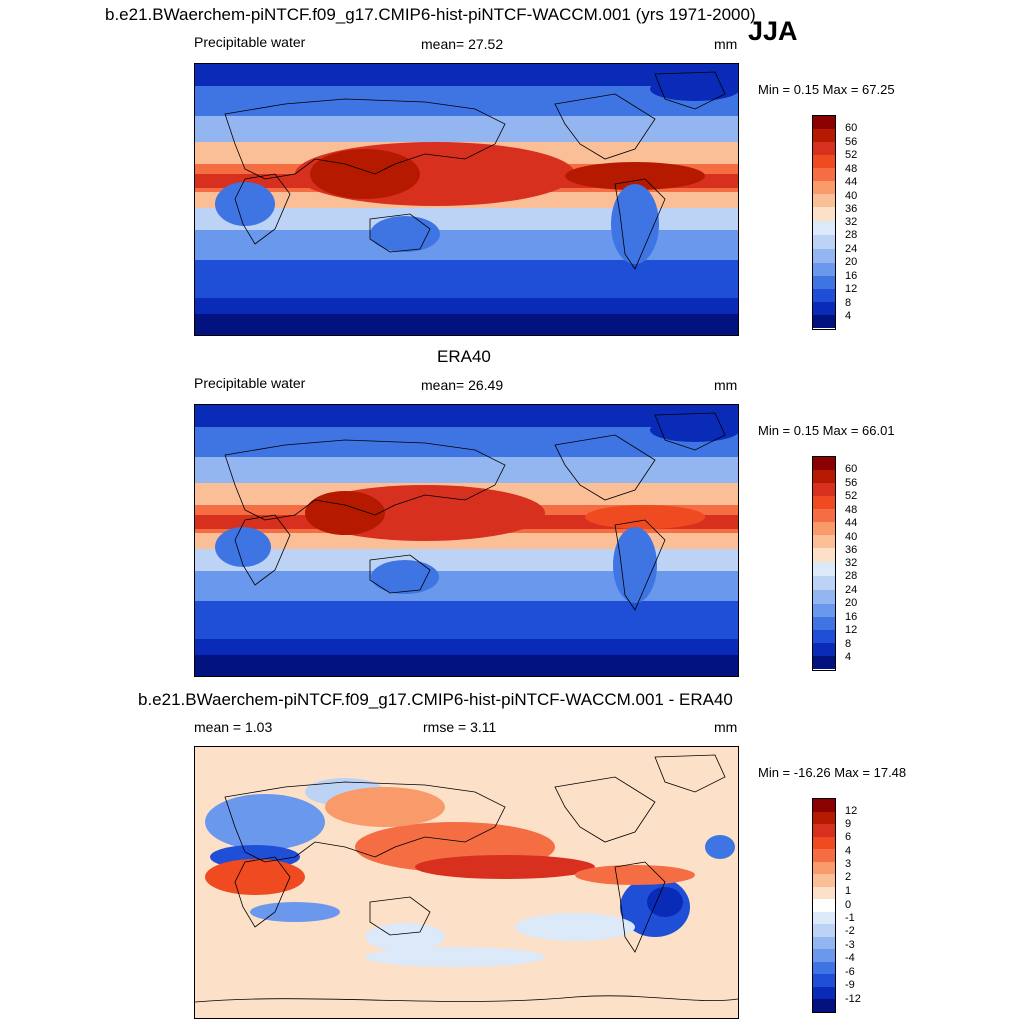  What do you see at coordinates (853, 999) in the screenshot?
I see `colorbar-tick: -12` at bounding box center [853, 999].